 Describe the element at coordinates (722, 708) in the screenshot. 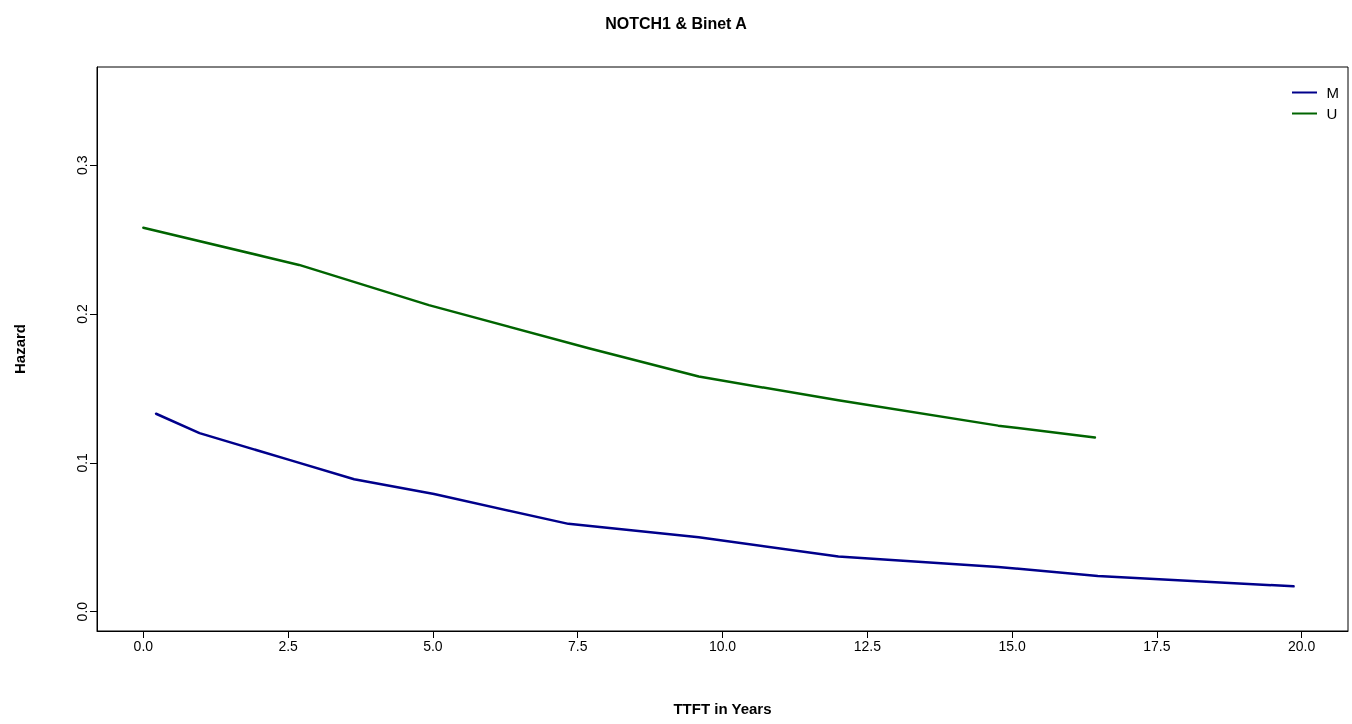

I see `x-axis-title: TTFT in Years` at that location.